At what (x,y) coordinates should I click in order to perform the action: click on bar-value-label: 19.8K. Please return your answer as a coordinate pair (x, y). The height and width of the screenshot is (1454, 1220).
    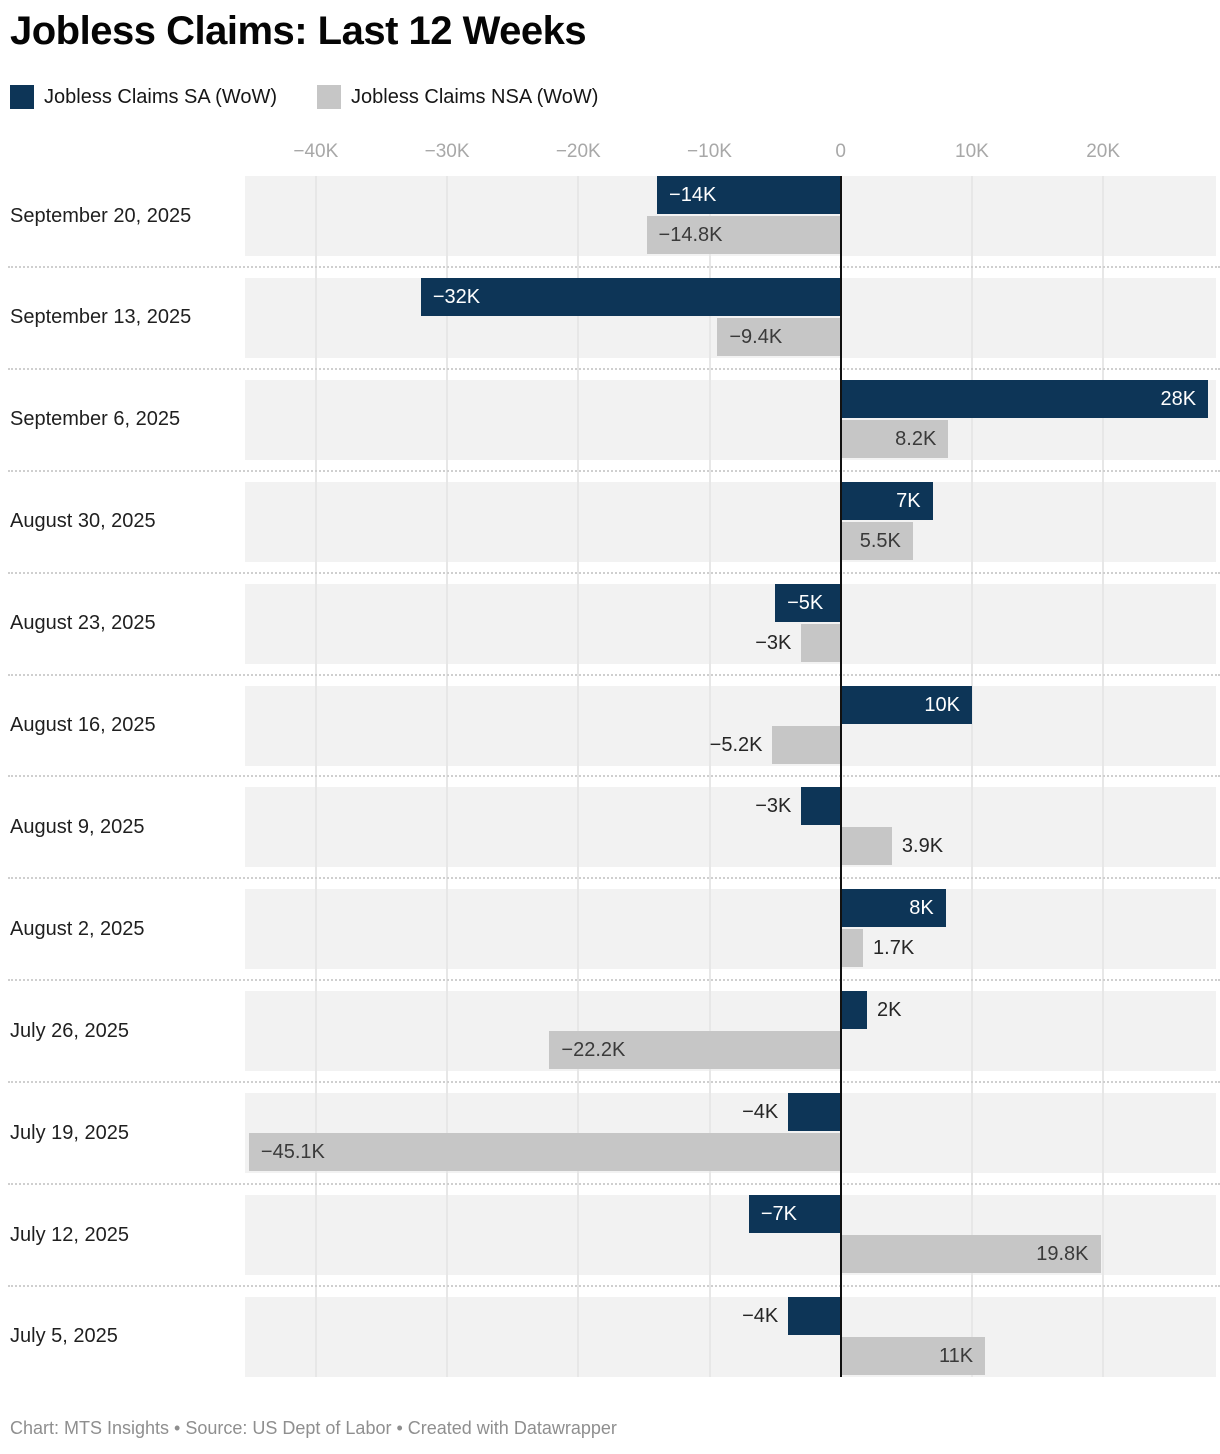
    Looking at the image, I should click on (1062, 1254).